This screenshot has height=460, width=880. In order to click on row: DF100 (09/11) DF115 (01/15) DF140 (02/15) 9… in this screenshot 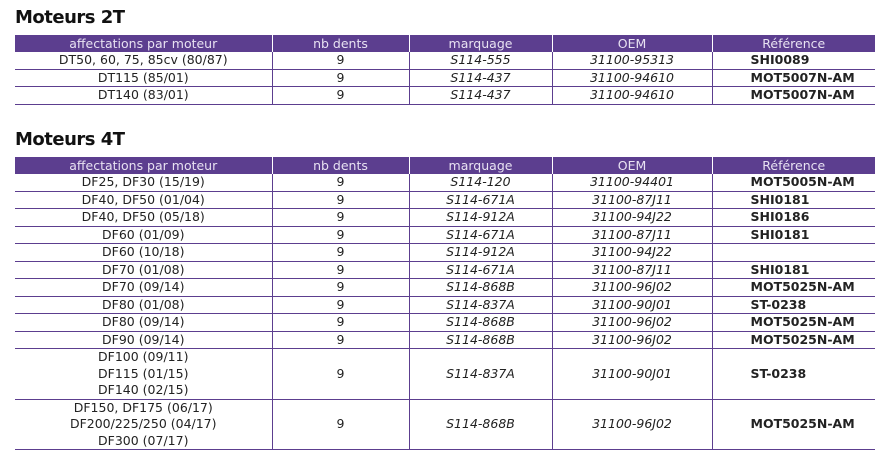, I will do `click(445, 374)`.